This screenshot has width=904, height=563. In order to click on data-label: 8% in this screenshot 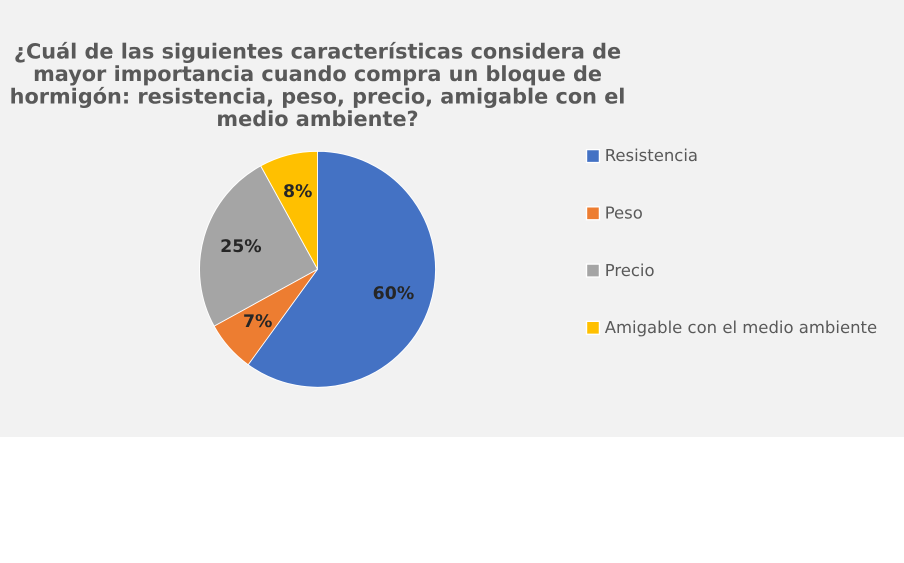, I will do `click(297, 192)`.